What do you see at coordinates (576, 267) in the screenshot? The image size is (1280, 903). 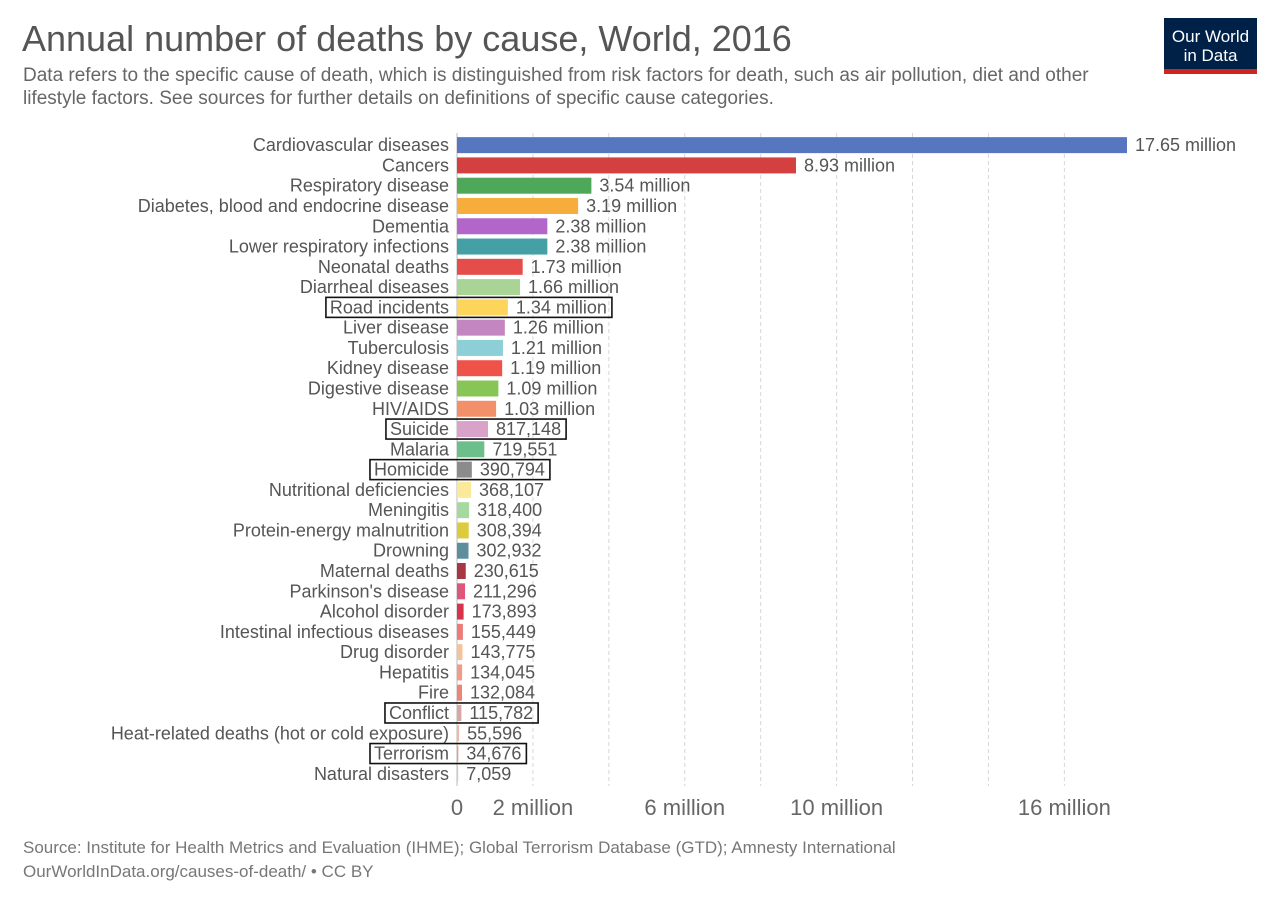 I see `value-label: 1.73 million` at bounding box center [576, 267].